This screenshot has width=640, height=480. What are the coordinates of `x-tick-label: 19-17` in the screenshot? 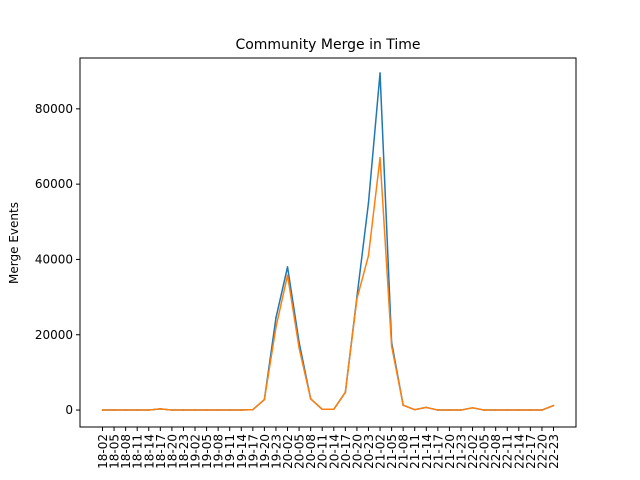 It's located at (253, 451).